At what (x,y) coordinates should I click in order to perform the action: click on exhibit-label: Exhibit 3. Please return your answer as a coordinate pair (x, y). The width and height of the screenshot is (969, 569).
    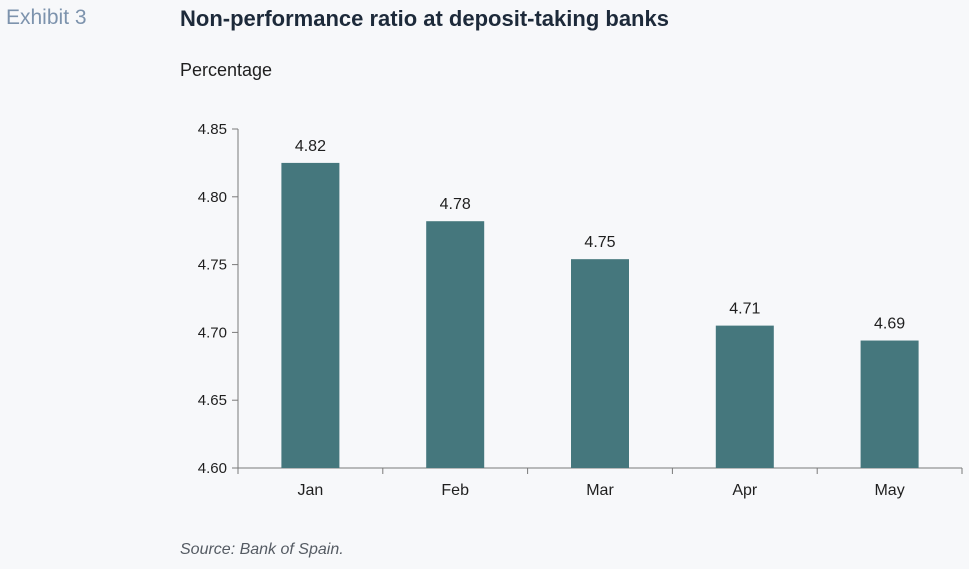
    Looking at the image, I should click on (46, 17).